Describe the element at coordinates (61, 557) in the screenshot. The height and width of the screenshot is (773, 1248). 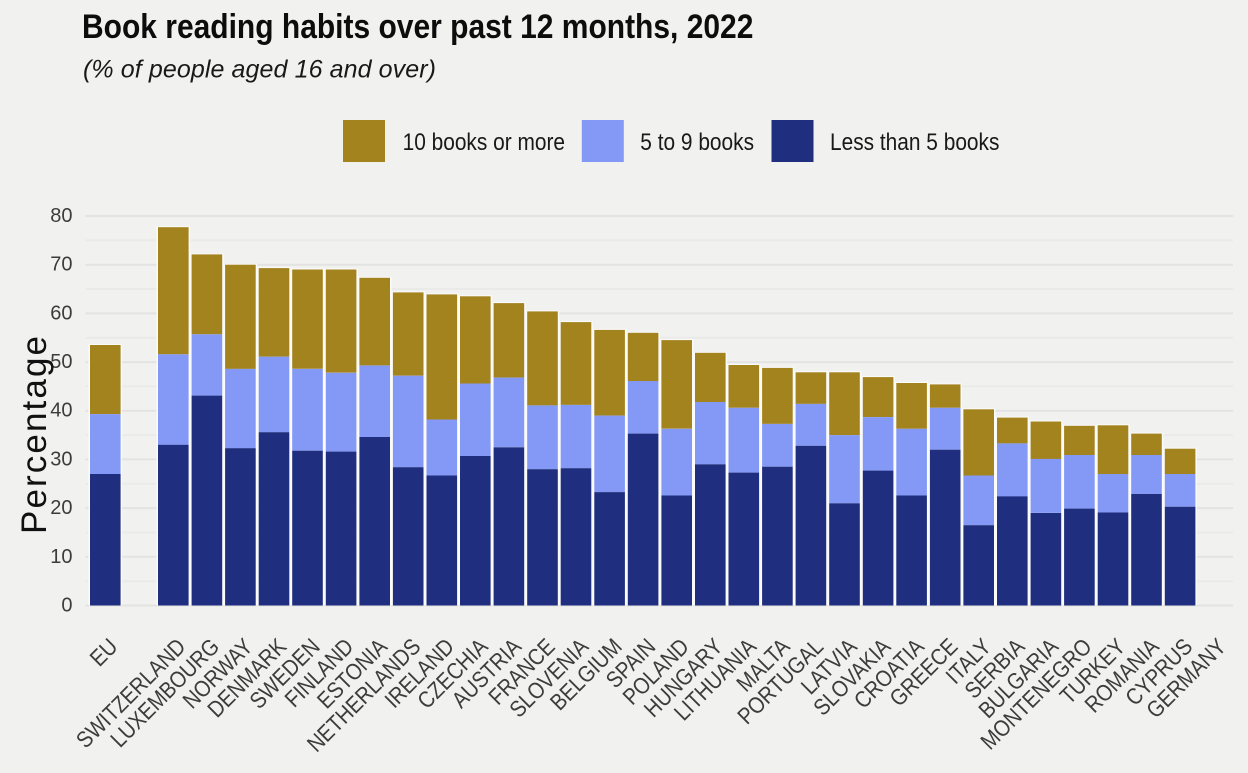
I see `svg-text: 10` at that location.